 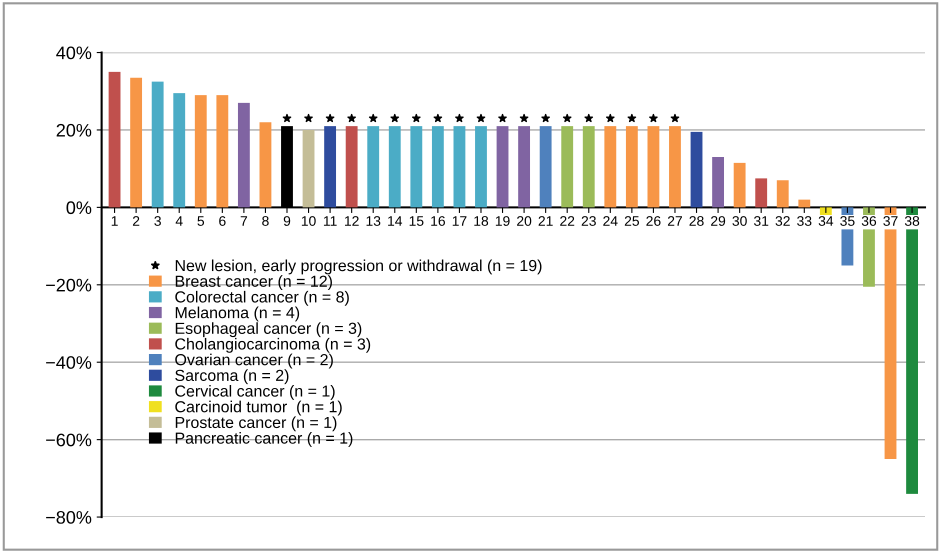 I want to click on x-tick-label: 19, so click(x=503, y=221).